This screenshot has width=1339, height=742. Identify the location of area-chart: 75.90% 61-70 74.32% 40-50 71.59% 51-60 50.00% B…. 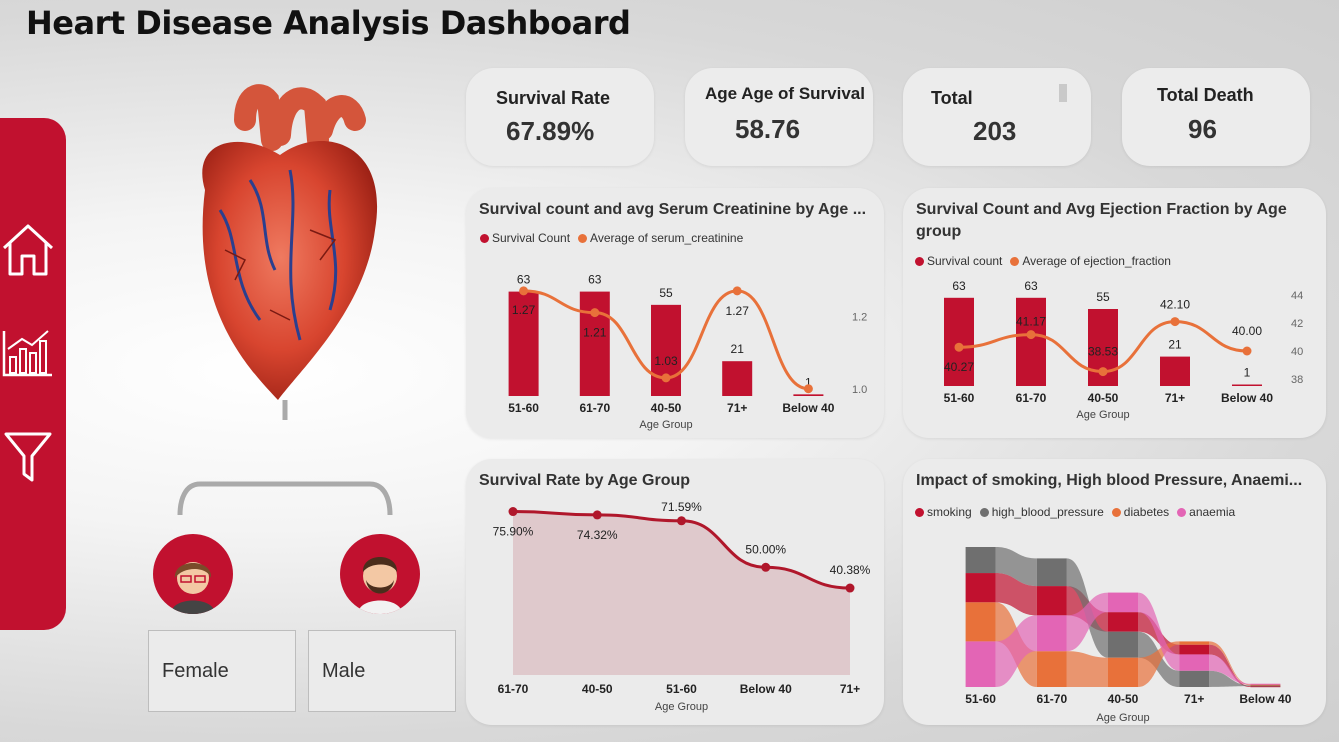
(682, 606).